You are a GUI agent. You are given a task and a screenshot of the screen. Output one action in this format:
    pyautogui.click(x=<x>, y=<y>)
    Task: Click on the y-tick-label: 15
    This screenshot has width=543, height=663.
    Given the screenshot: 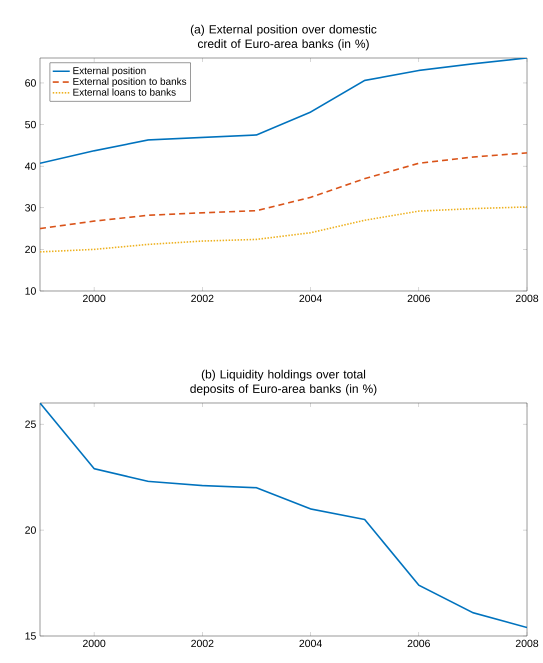 What is the action you would take?
    pyautogui.click(x=30, y=636)
    